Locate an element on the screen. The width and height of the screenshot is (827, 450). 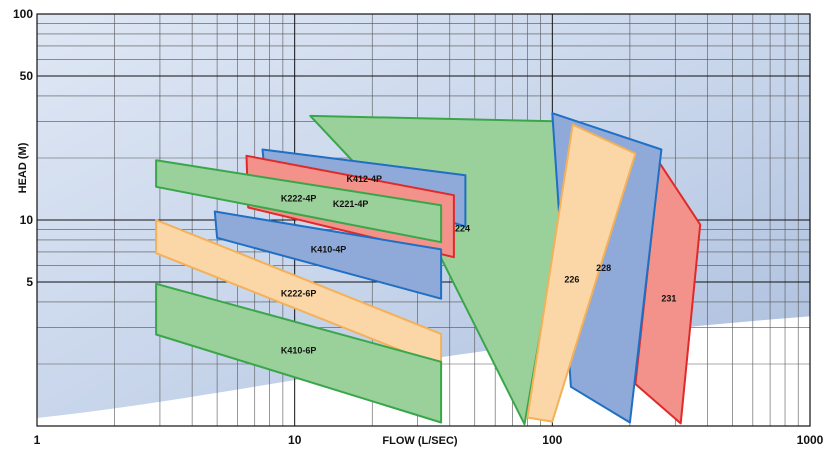
y-tick-label: 5 is located at coordinates (29, 282).